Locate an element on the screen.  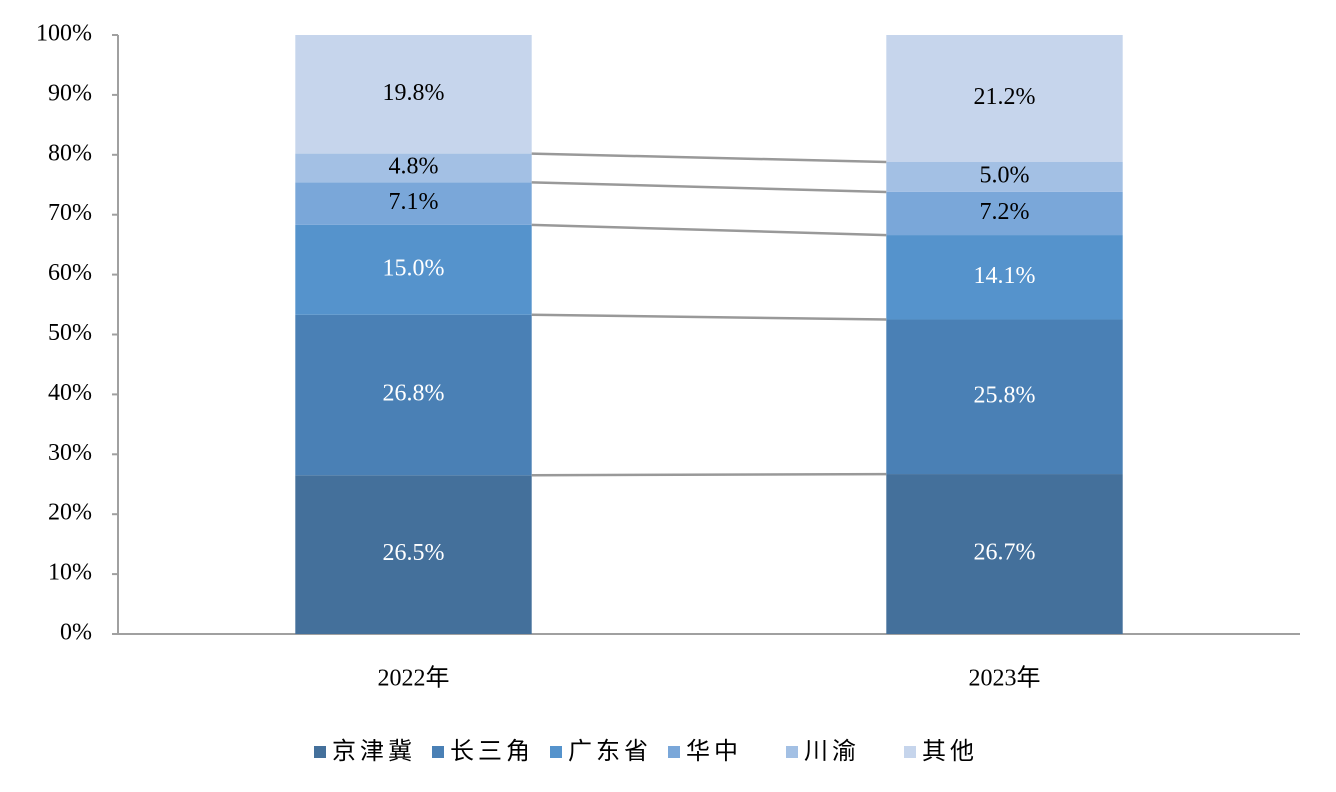
legend-label: 川渝 is located at coordinates (832, 751).